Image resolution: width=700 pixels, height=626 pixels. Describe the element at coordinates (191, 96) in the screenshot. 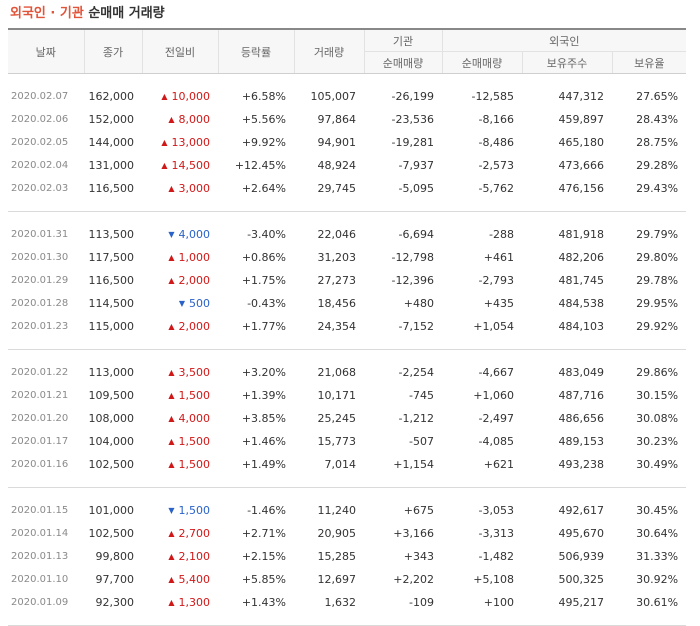

I see `change-value: 10,000` at that location.